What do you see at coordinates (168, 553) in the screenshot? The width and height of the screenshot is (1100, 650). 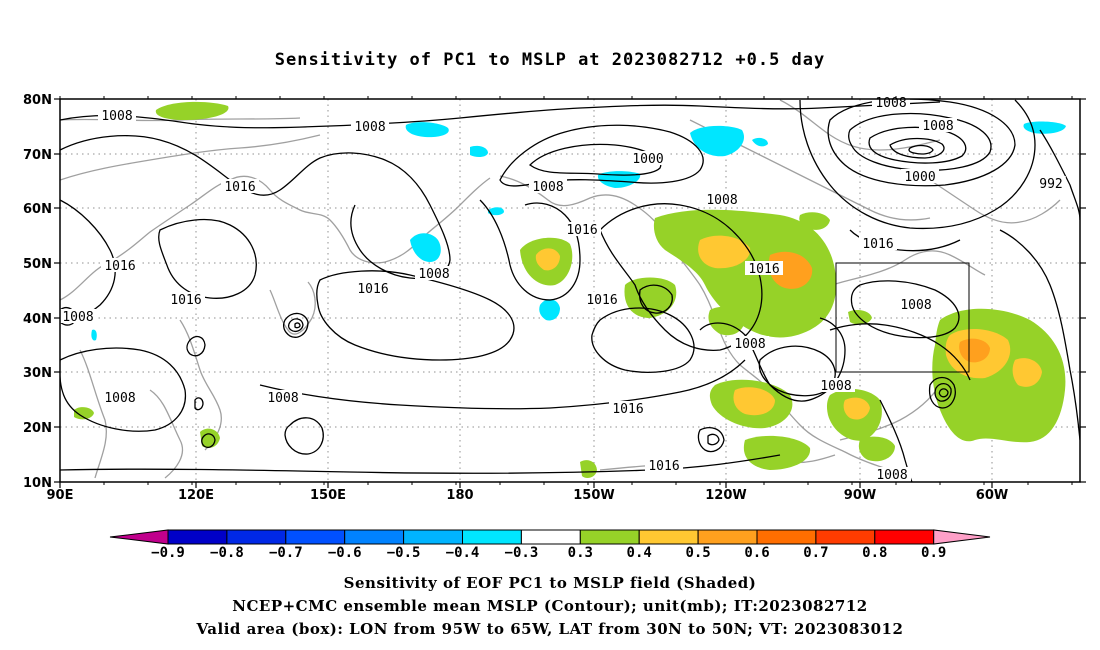 I see `colorbar-label: −0.9` at bounding box center [168, 553].